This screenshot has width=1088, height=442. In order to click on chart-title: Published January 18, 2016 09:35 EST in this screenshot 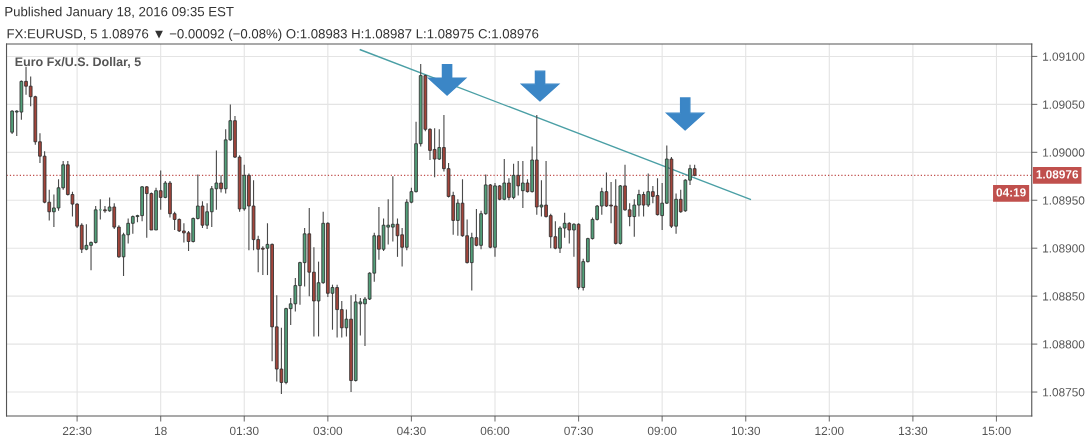, I will do `click(119, 12)`.